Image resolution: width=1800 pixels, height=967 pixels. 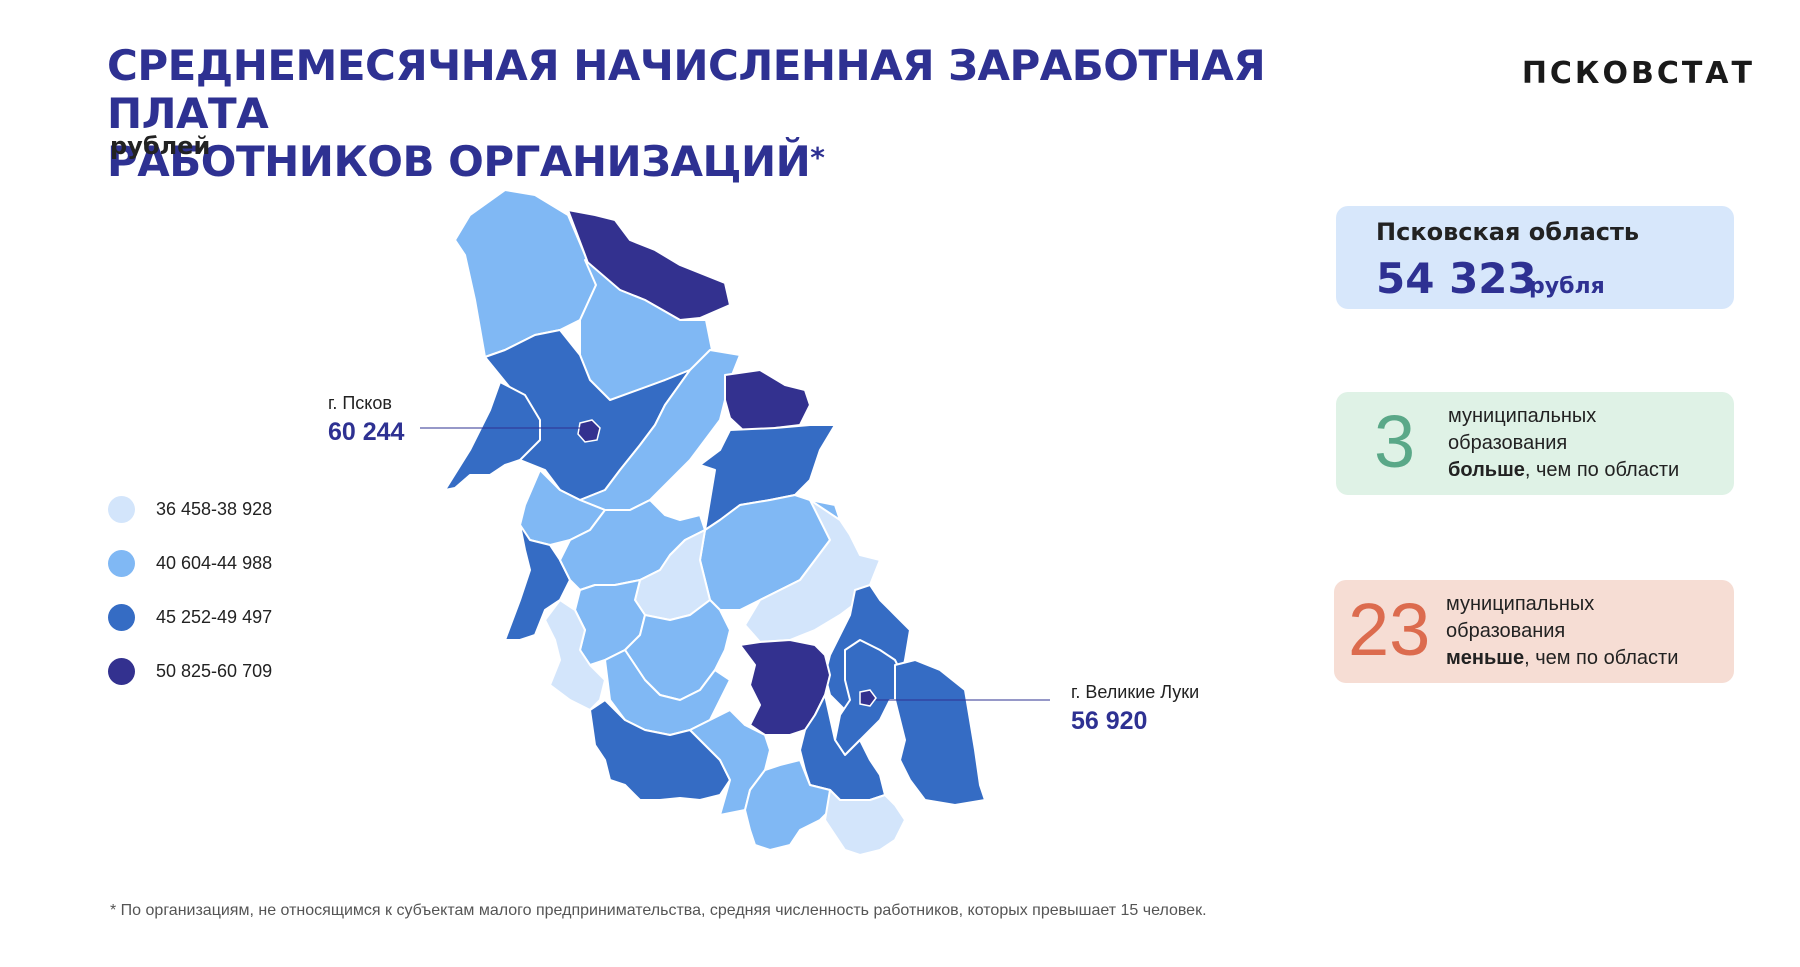 What do you see at coordinates (214, 616) in the screenshot?
I see `legend-label: 45 252-49 497` at bounding box center [214, 616].